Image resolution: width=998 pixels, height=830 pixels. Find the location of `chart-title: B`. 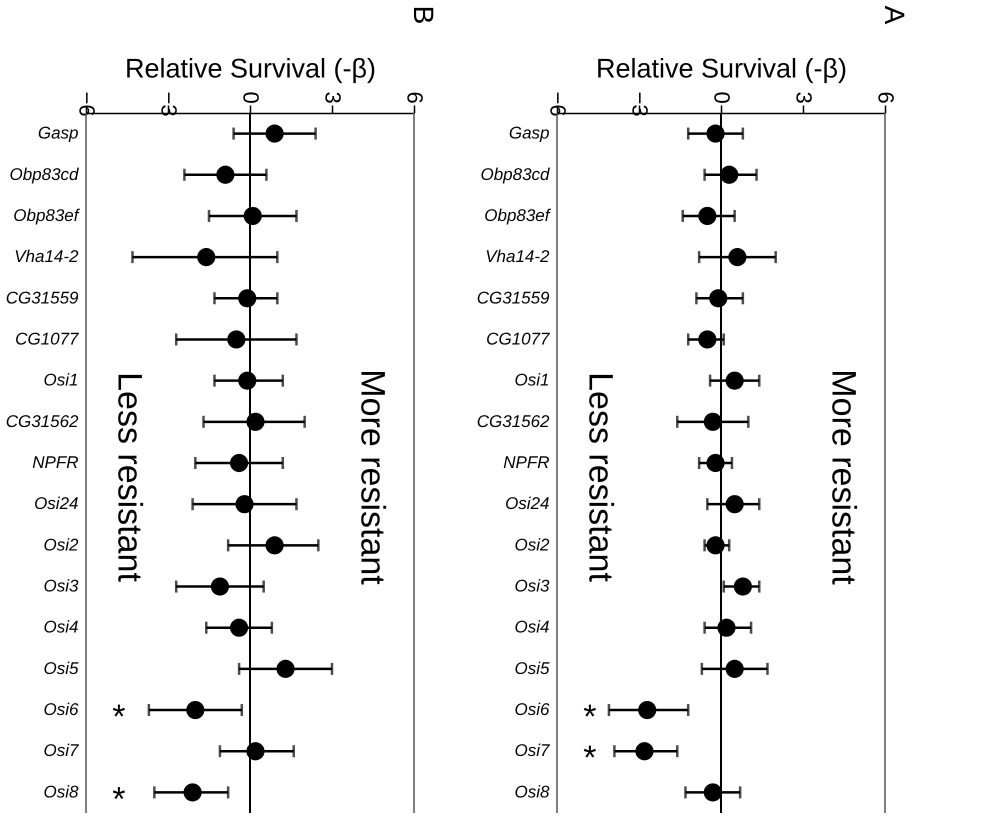

chart-title: B is located at coordinates (423, 15).